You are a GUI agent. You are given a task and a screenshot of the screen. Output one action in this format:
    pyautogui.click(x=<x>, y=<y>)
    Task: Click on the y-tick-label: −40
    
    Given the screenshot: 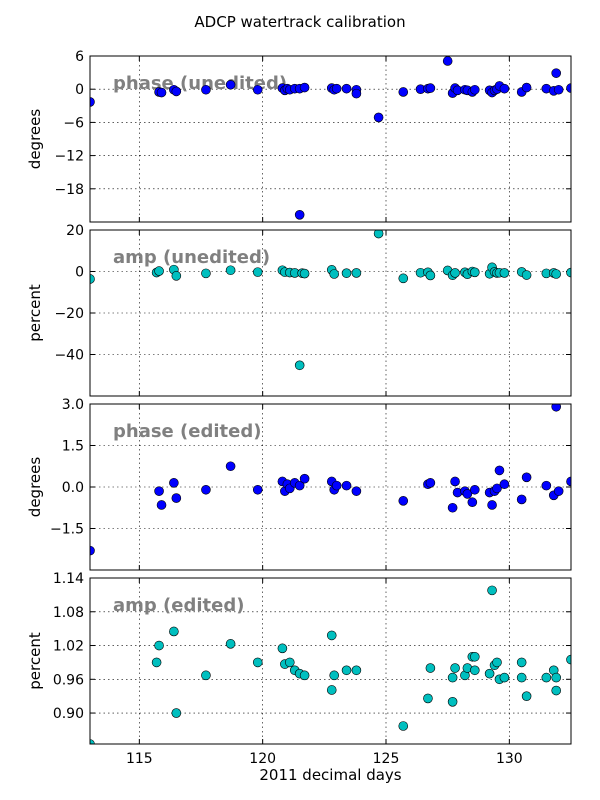 What is the action you would take?
    pyautogui.click(x=69, y=356)
    